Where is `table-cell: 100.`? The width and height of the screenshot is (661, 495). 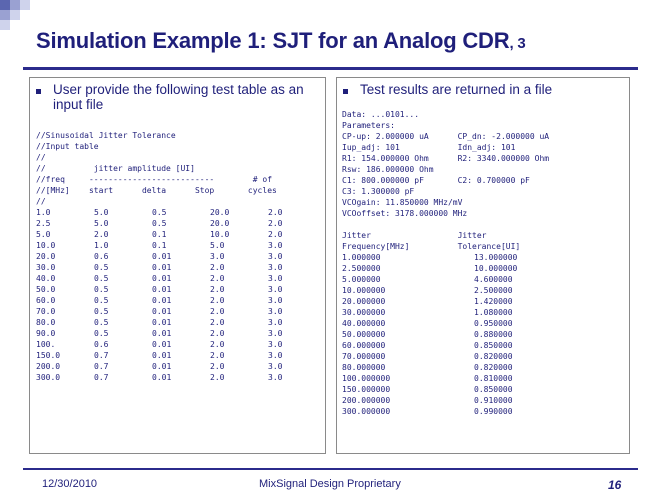 table-cell: 100. is located at coordinates (46, 344).